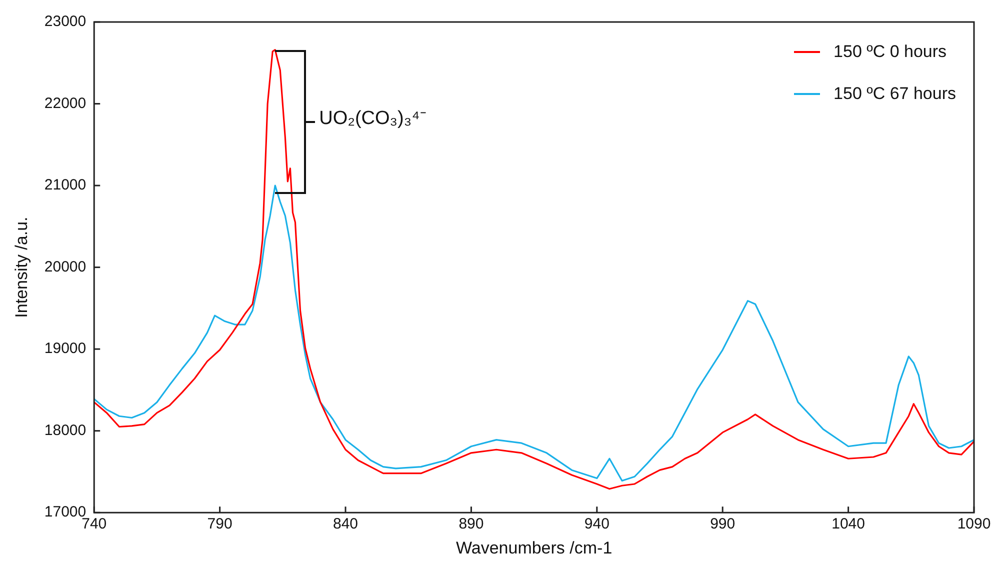  What do you see at coordinates (65, 349) in the screenshot?
I see `y-tick-label: 19000` at bounding box center [65, 349].